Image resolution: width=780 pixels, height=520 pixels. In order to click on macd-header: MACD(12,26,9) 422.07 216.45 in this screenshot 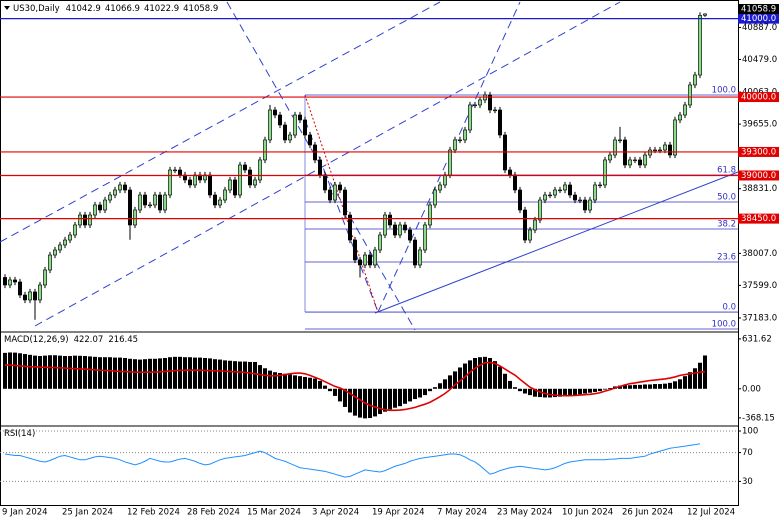, I will do `click(71, 340)`.